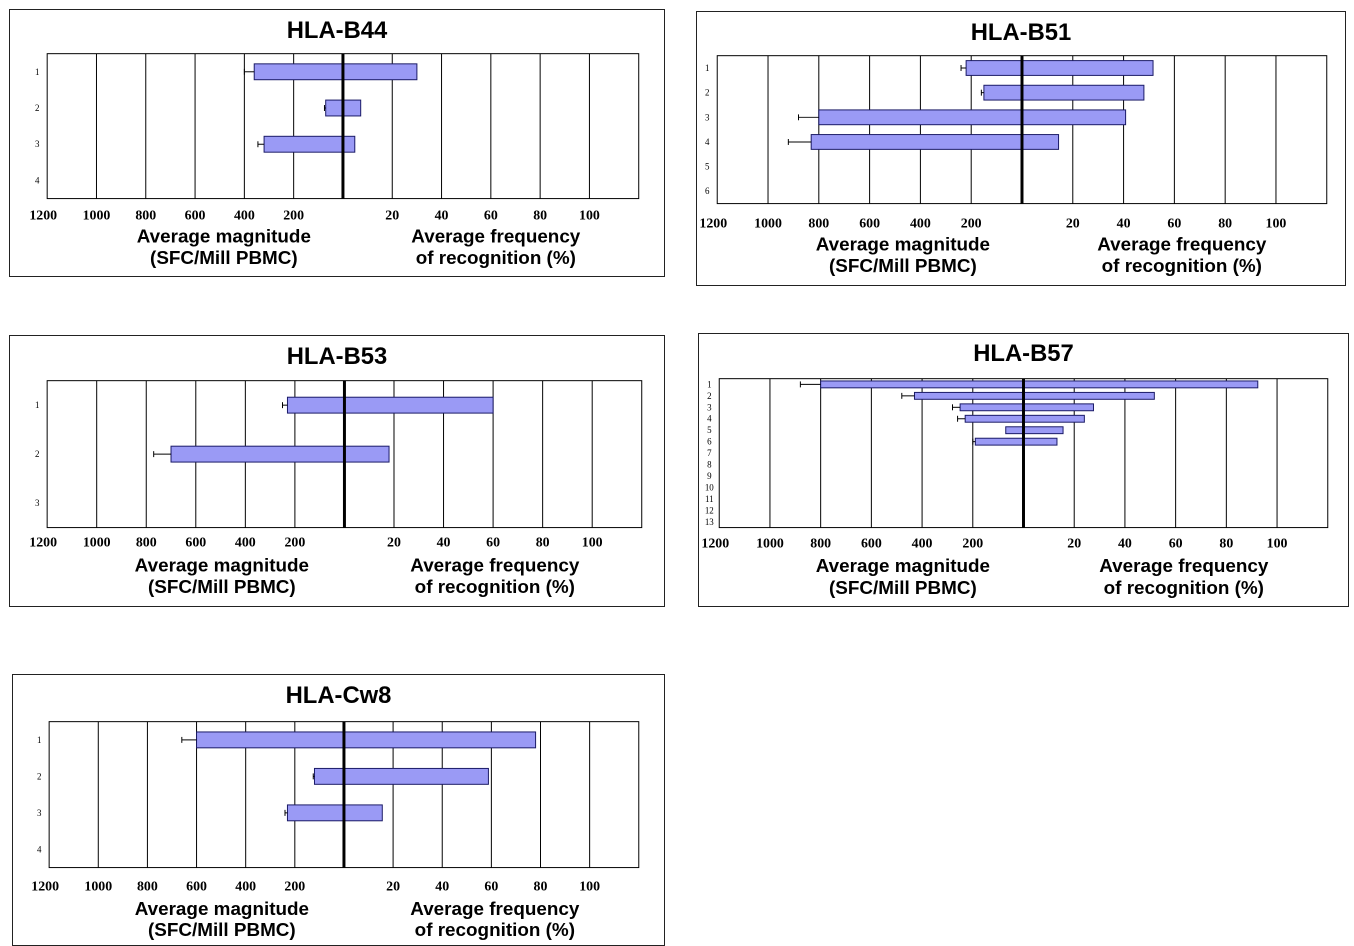 The width and height of the screenshot is (1354, 946). What do you see at coordinates (709, 499) in the screenshot?
I see `category-label: 11` at bounding box center [709, 499].